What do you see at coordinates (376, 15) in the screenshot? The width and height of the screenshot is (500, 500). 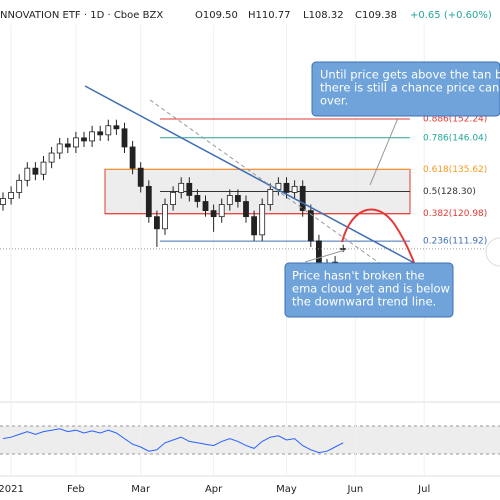 I see `ohlc-close: C109.38` at bounding box center [376, 15].